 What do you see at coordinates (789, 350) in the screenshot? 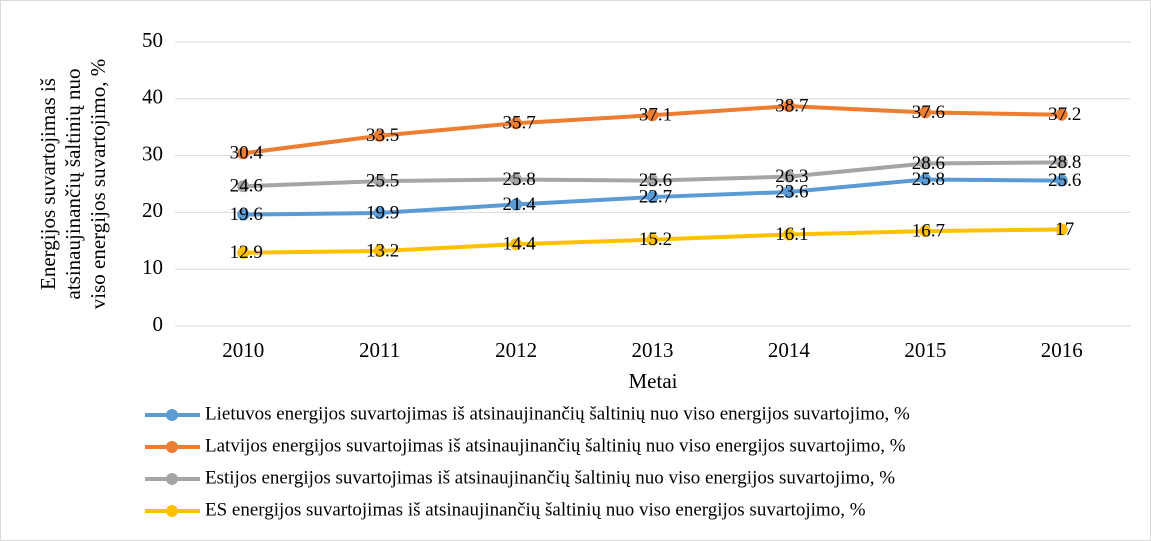
I see `x-tick-label: 2014` at bounding box center [789, 350].